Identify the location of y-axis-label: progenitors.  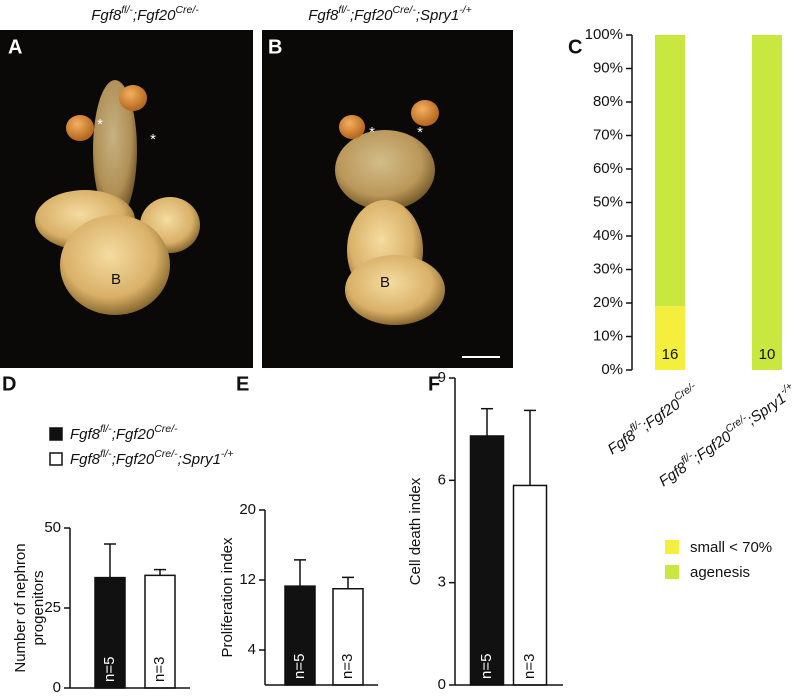
(38, 607).